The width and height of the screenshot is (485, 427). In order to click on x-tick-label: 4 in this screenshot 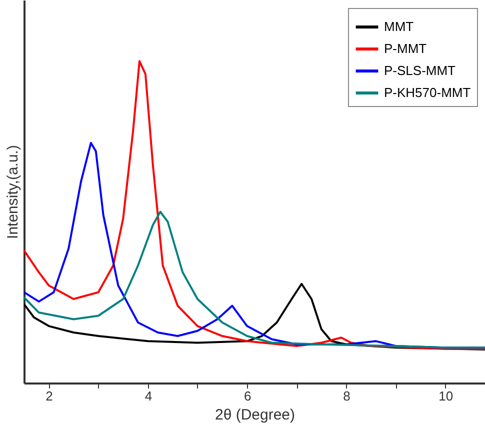, I will do `click(148, 396)`.